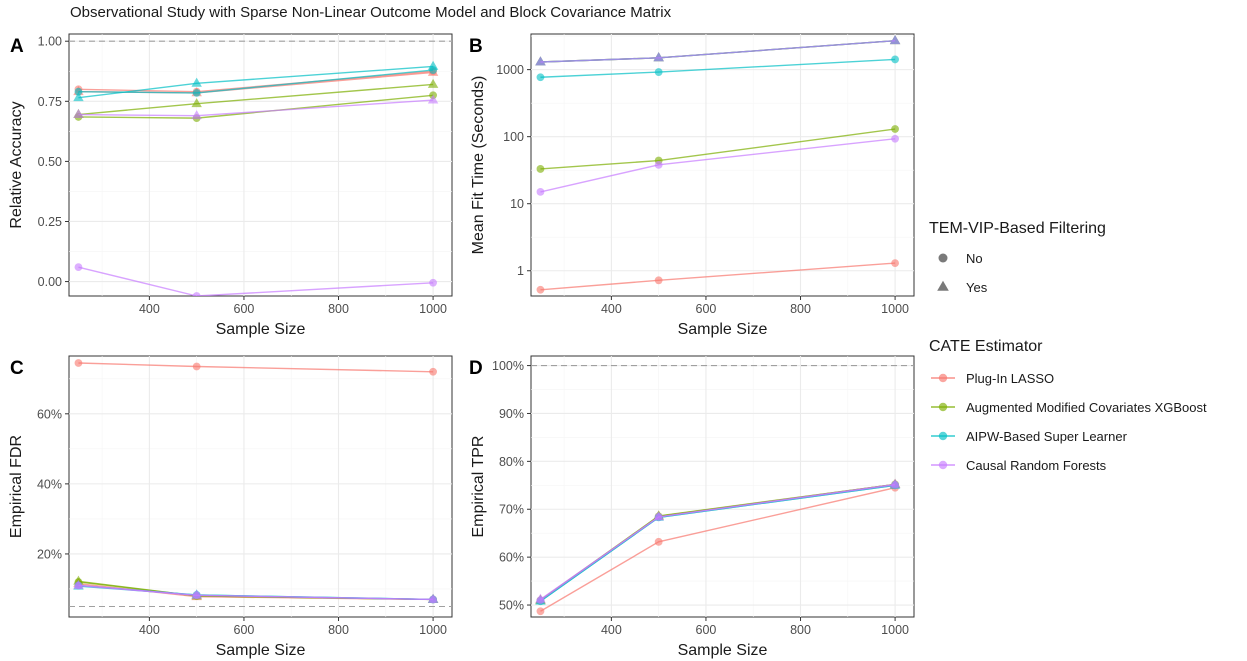  I want to click on y-tick-label: 0.75, so click(50, 102).